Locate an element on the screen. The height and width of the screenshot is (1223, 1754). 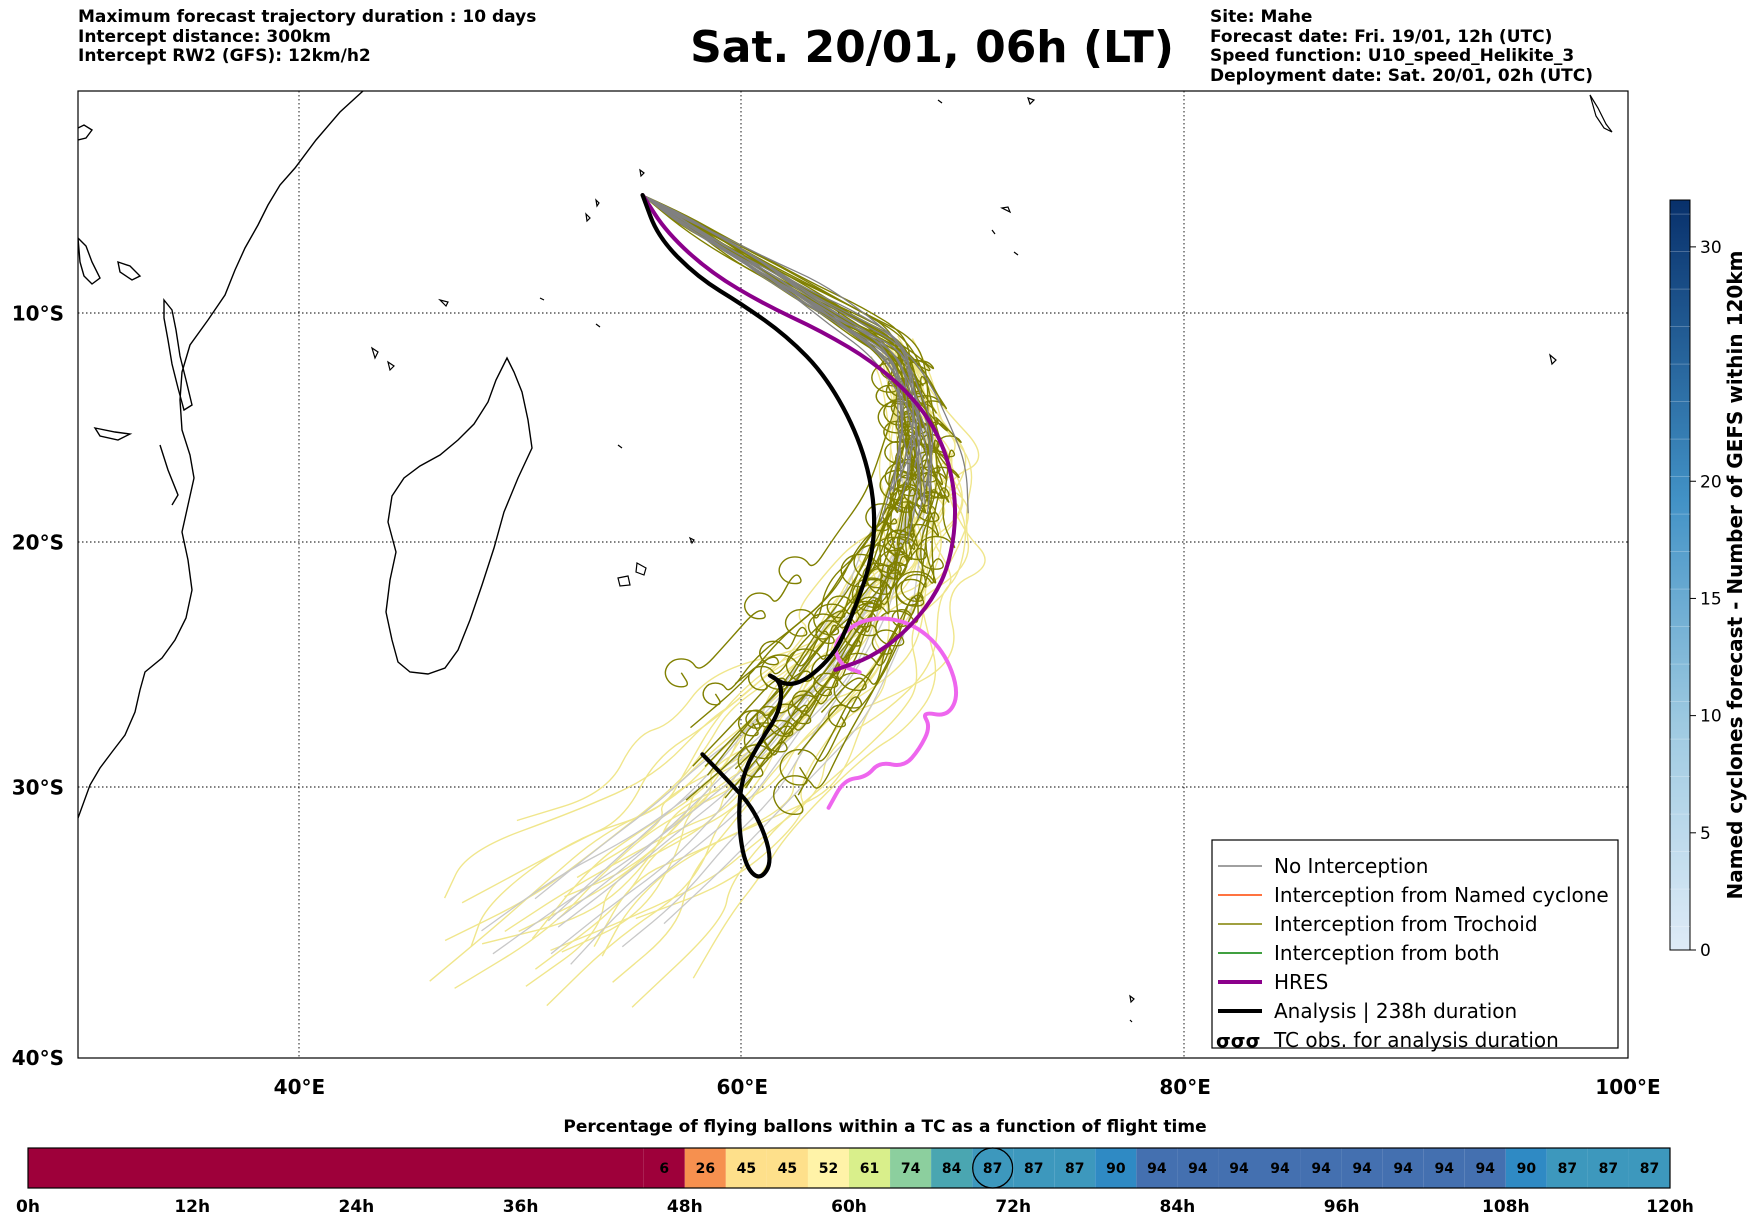
heatmap-tick-label: 0h is located at coordinates (28, 1207).